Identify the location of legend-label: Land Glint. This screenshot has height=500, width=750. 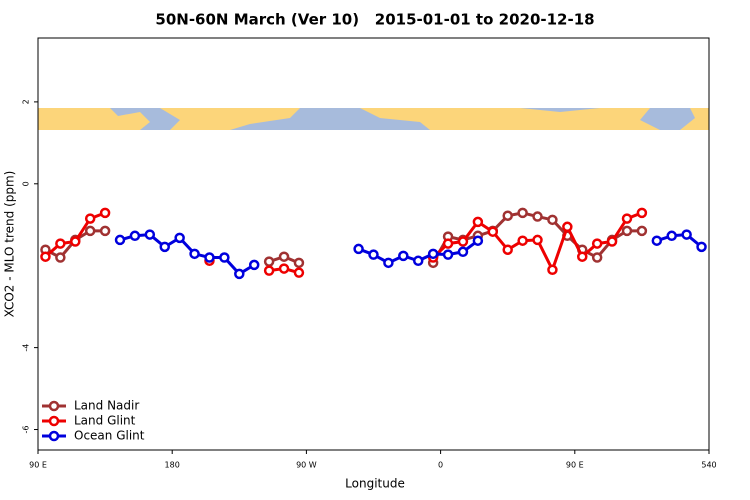
(105, 421).